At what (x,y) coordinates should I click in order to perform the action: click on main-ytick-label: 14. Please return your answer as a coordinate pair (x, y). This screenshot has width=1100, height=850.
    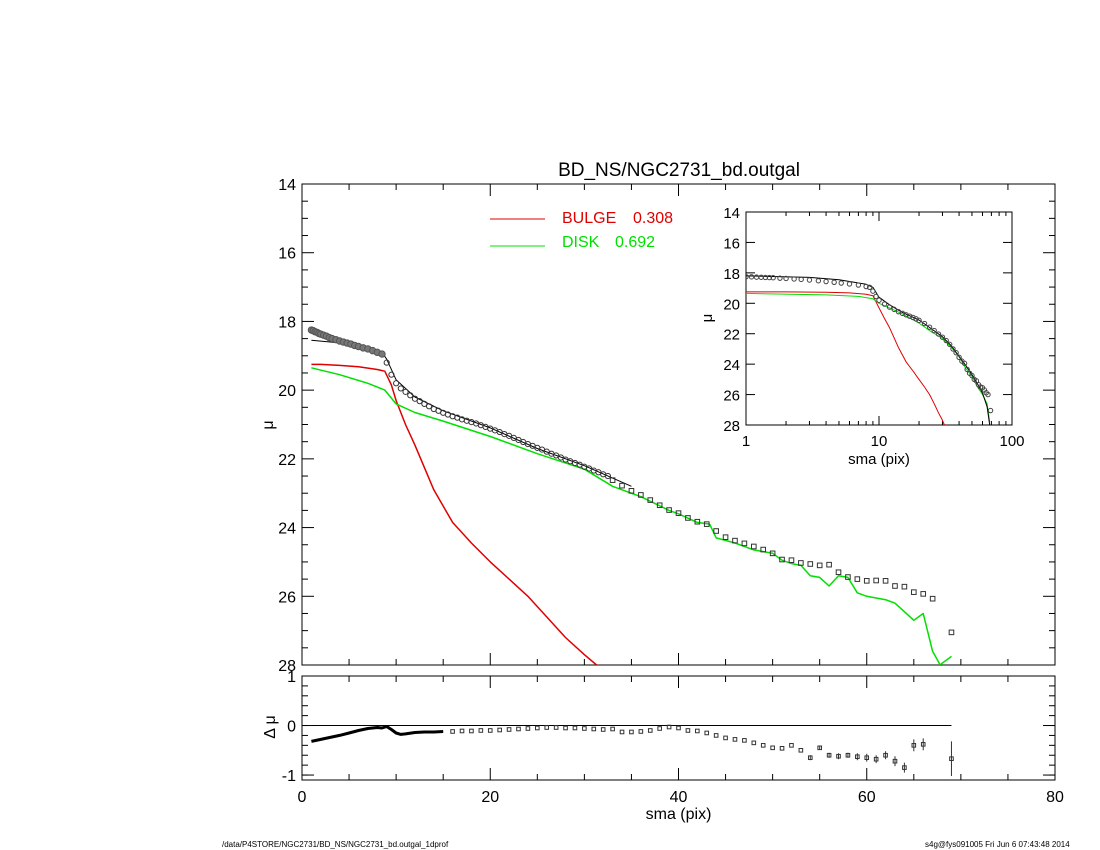
    Looking at the image, I should click on (287, 185).